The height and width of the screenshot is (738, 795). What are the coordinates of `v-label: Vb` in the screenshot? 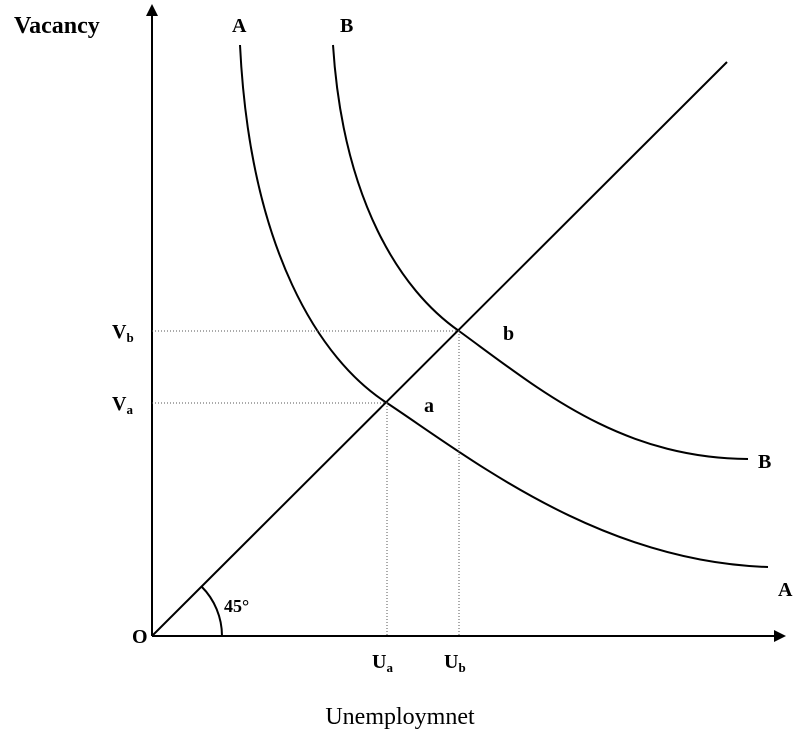 It's located at (123, 333).